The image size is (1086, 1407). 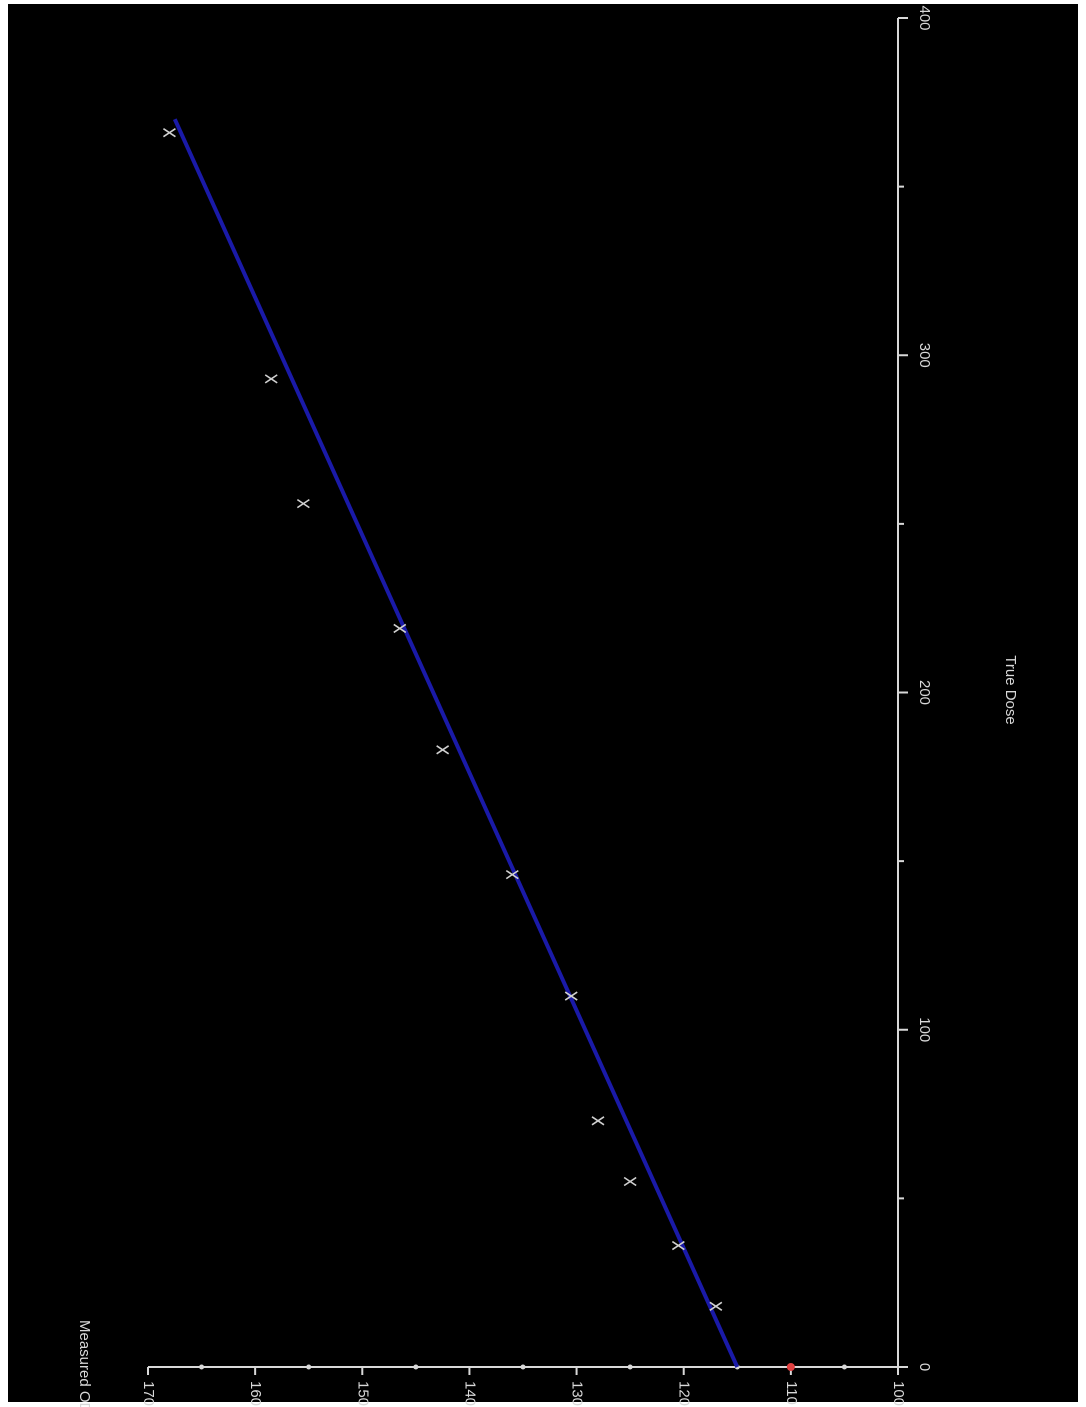 I want to click on y-tick-label: 120, so click(x=684, y=1393).